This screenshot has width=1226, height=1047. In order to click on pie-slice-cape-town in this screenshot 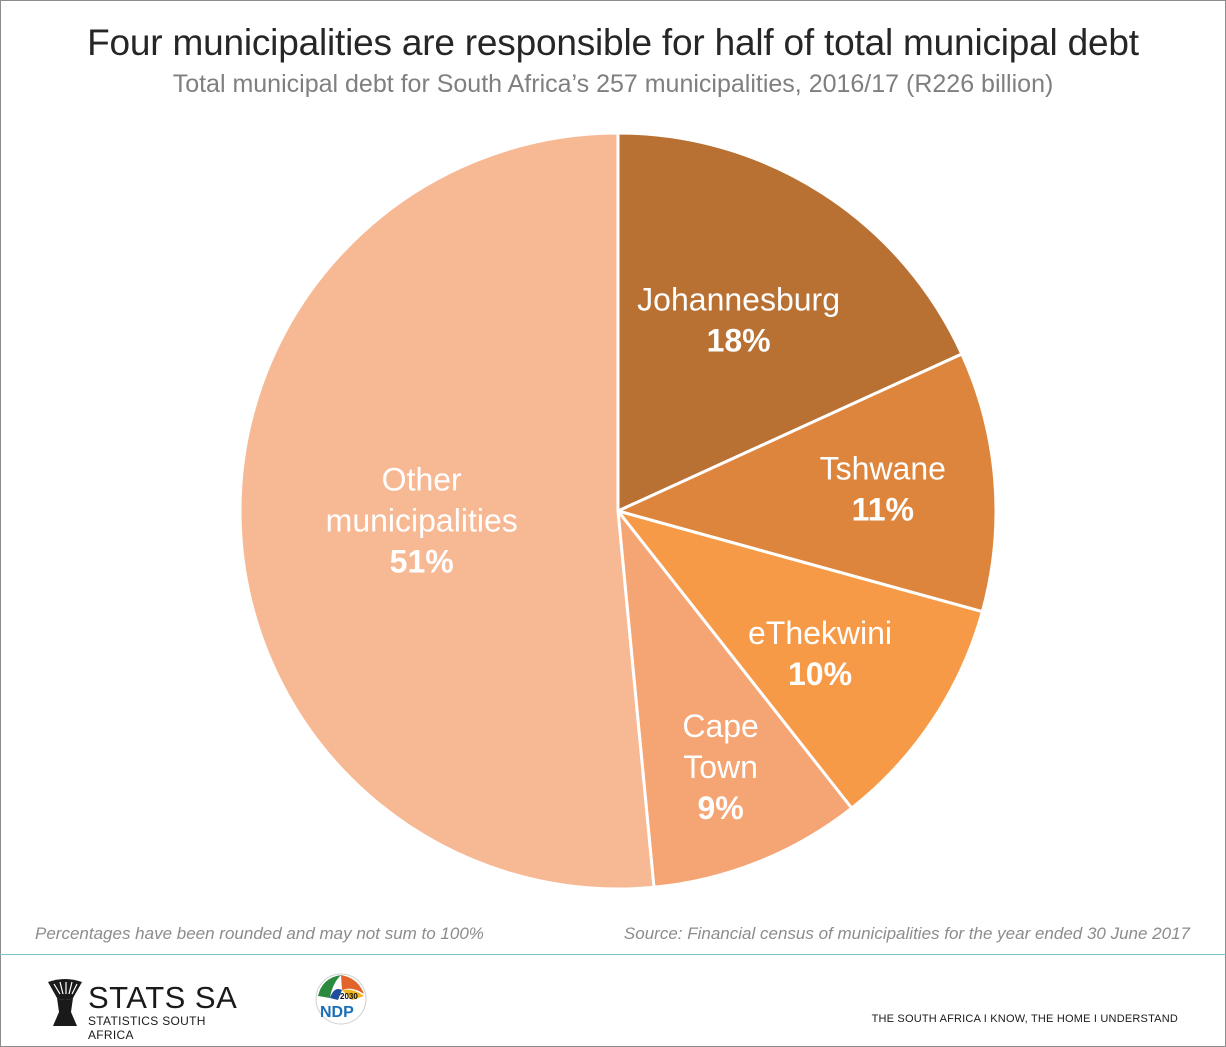, I will do `click(735, 699)`.